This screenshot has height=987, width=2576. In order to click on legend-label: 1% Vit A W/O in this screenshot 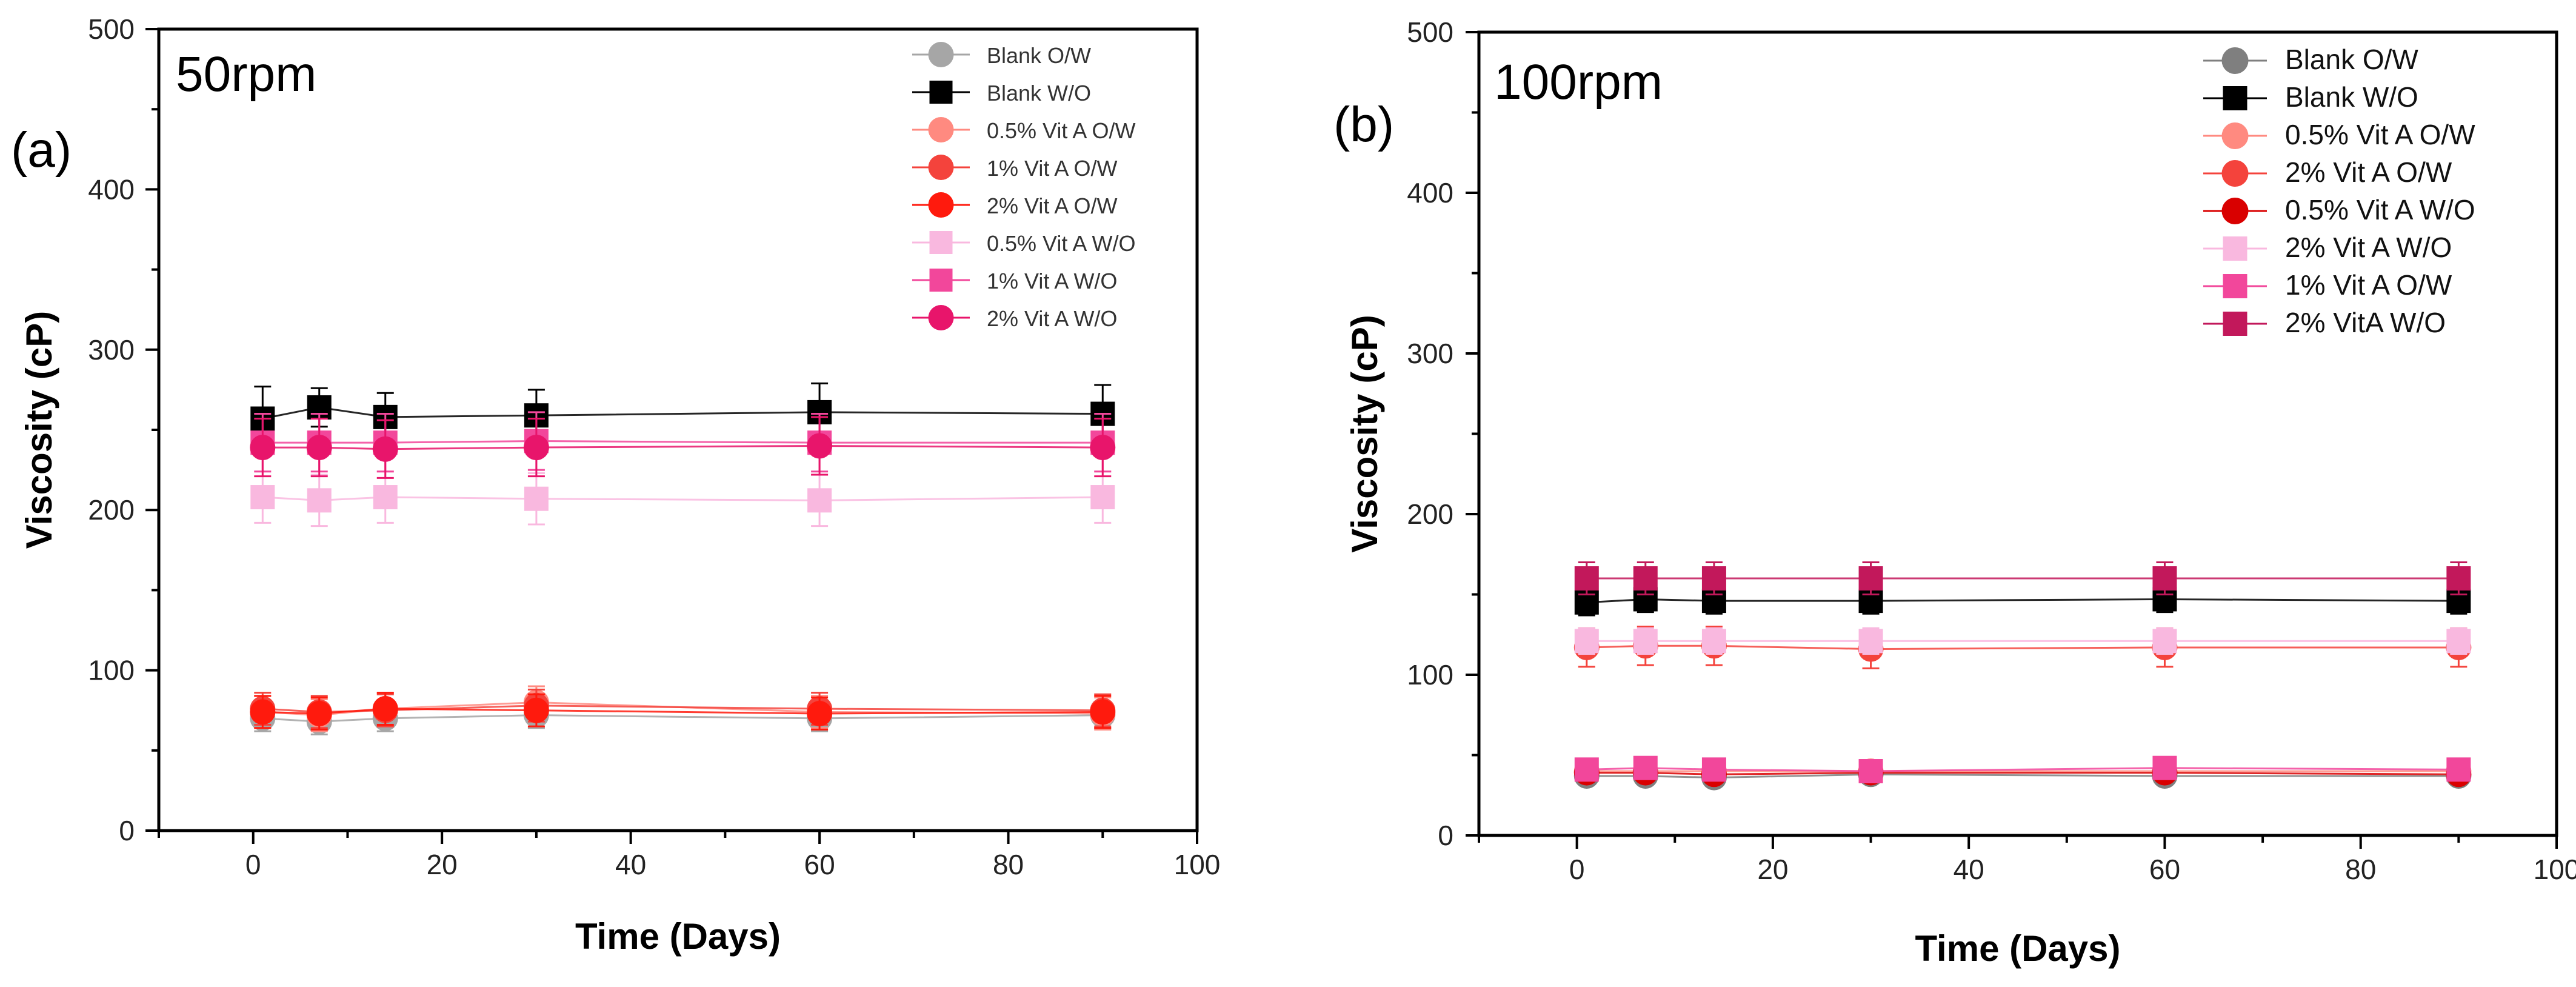, I will do `click(1052, 281)`.